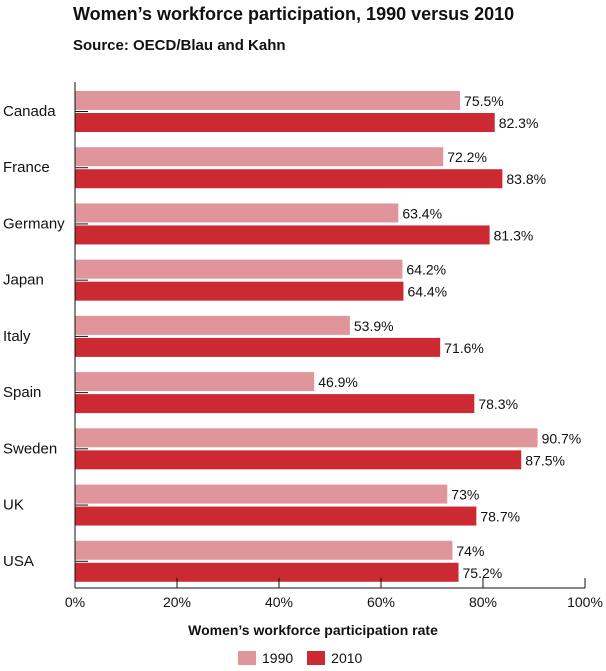 The image size is (606, 671). I want to click on bar-spain-1990, so click(195, 382).